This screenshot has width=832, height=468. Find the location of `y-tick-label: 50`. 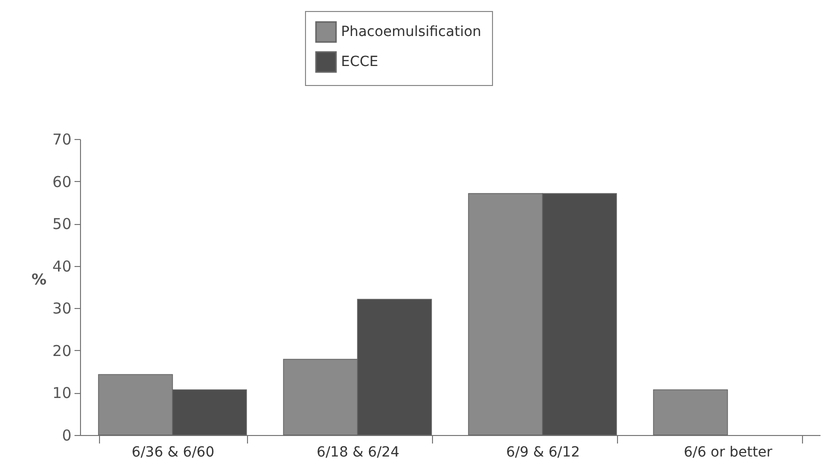

y-tick-label: 50 is located at coordinates (62, 224).